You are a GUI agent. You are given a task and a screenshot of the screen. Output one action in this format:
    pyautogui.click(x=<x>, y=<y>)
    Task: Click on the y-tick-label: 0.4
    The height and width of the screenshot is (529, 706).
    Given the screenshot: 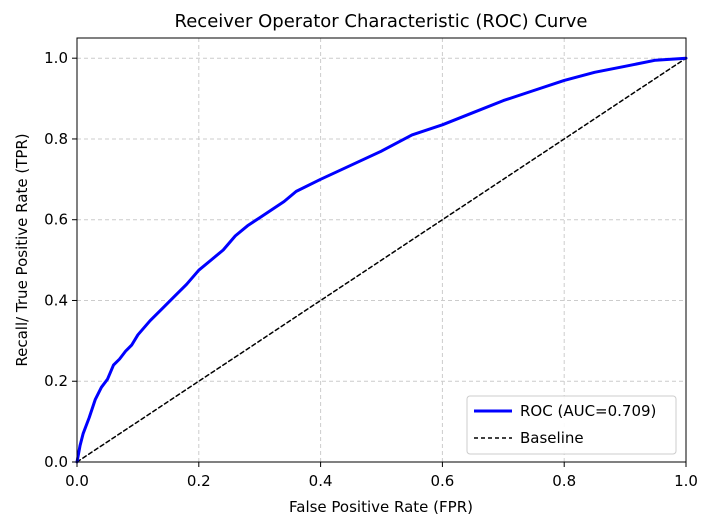 What is the action you would take?
    pyautogui.click(x=56, y=300)
    